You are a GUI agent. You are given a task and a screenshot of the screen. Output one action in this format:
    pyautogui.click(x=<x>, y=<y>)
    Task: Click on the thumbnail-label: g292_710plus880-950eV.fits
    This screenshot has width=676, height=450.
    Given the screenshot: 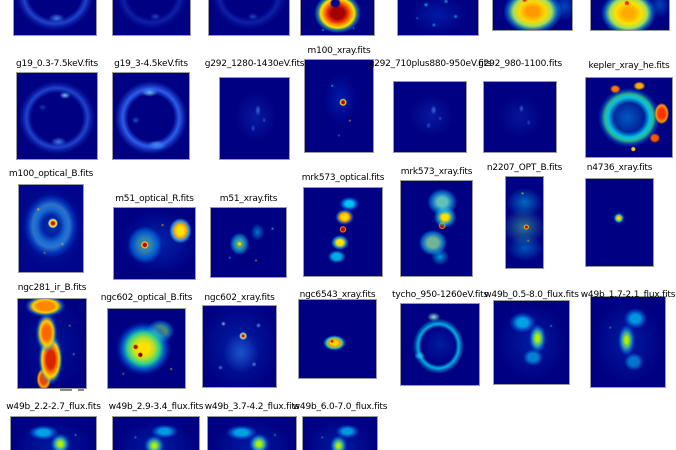 What is the action you would take?
    pyautogui.click(x=430, y=64)
    